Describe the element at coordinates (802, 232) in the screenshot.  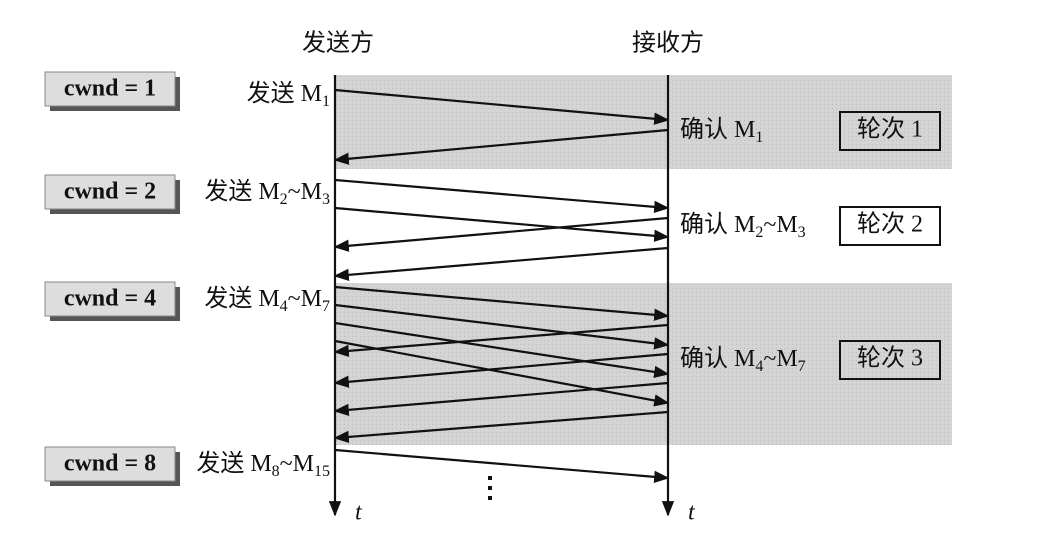
I see `ack-label-sub: 3` at that location.